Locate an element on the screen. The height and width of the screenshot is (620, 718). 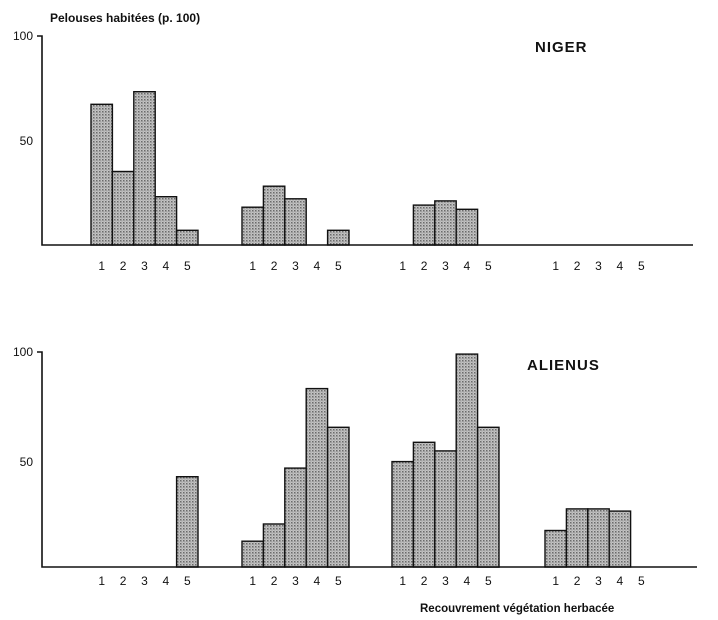
x-axis-title: Recouvrement végétation herbacée is located at coordinates (517, 609).